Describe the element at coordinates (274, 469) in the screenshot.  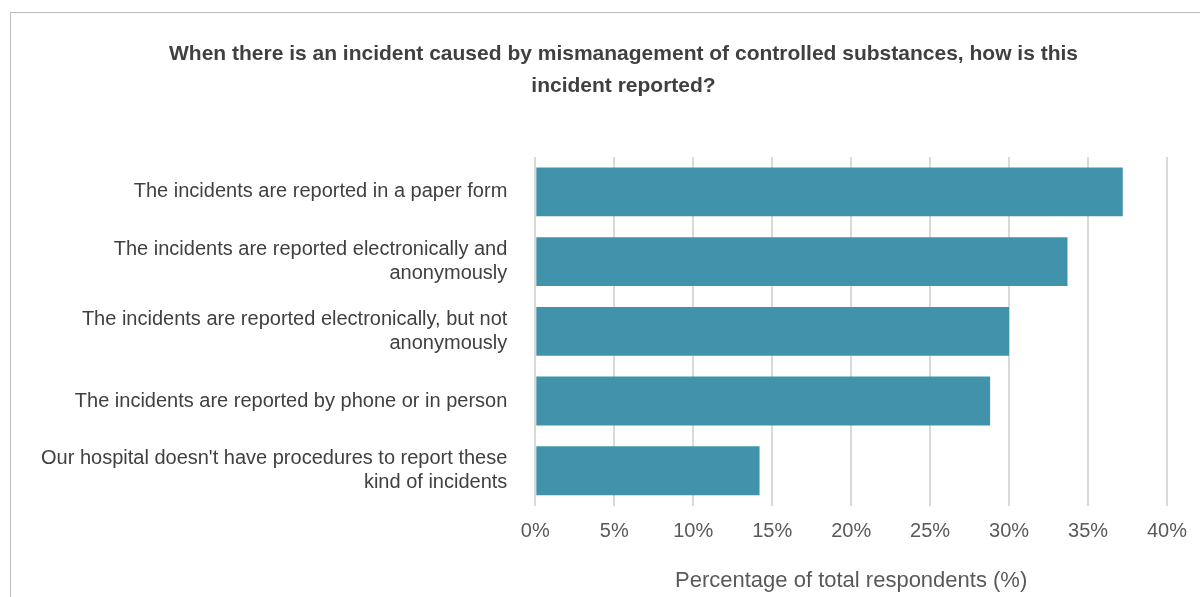
I see `y-tick-label: Our hospital doesn't have procedures to report these kind of incidents` at that location.